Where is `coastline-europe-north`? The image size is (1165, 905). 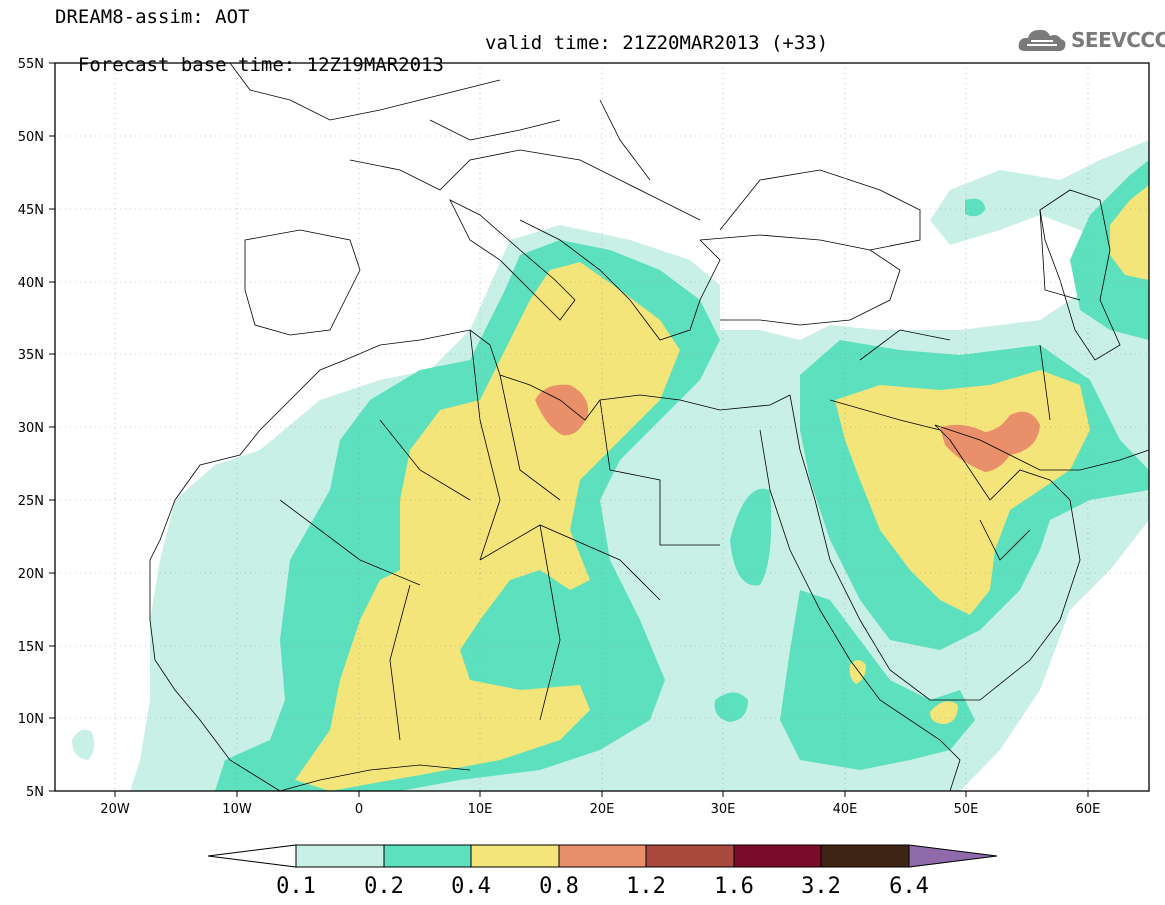 coastline-europe-north is located at coordinates (365, 92).